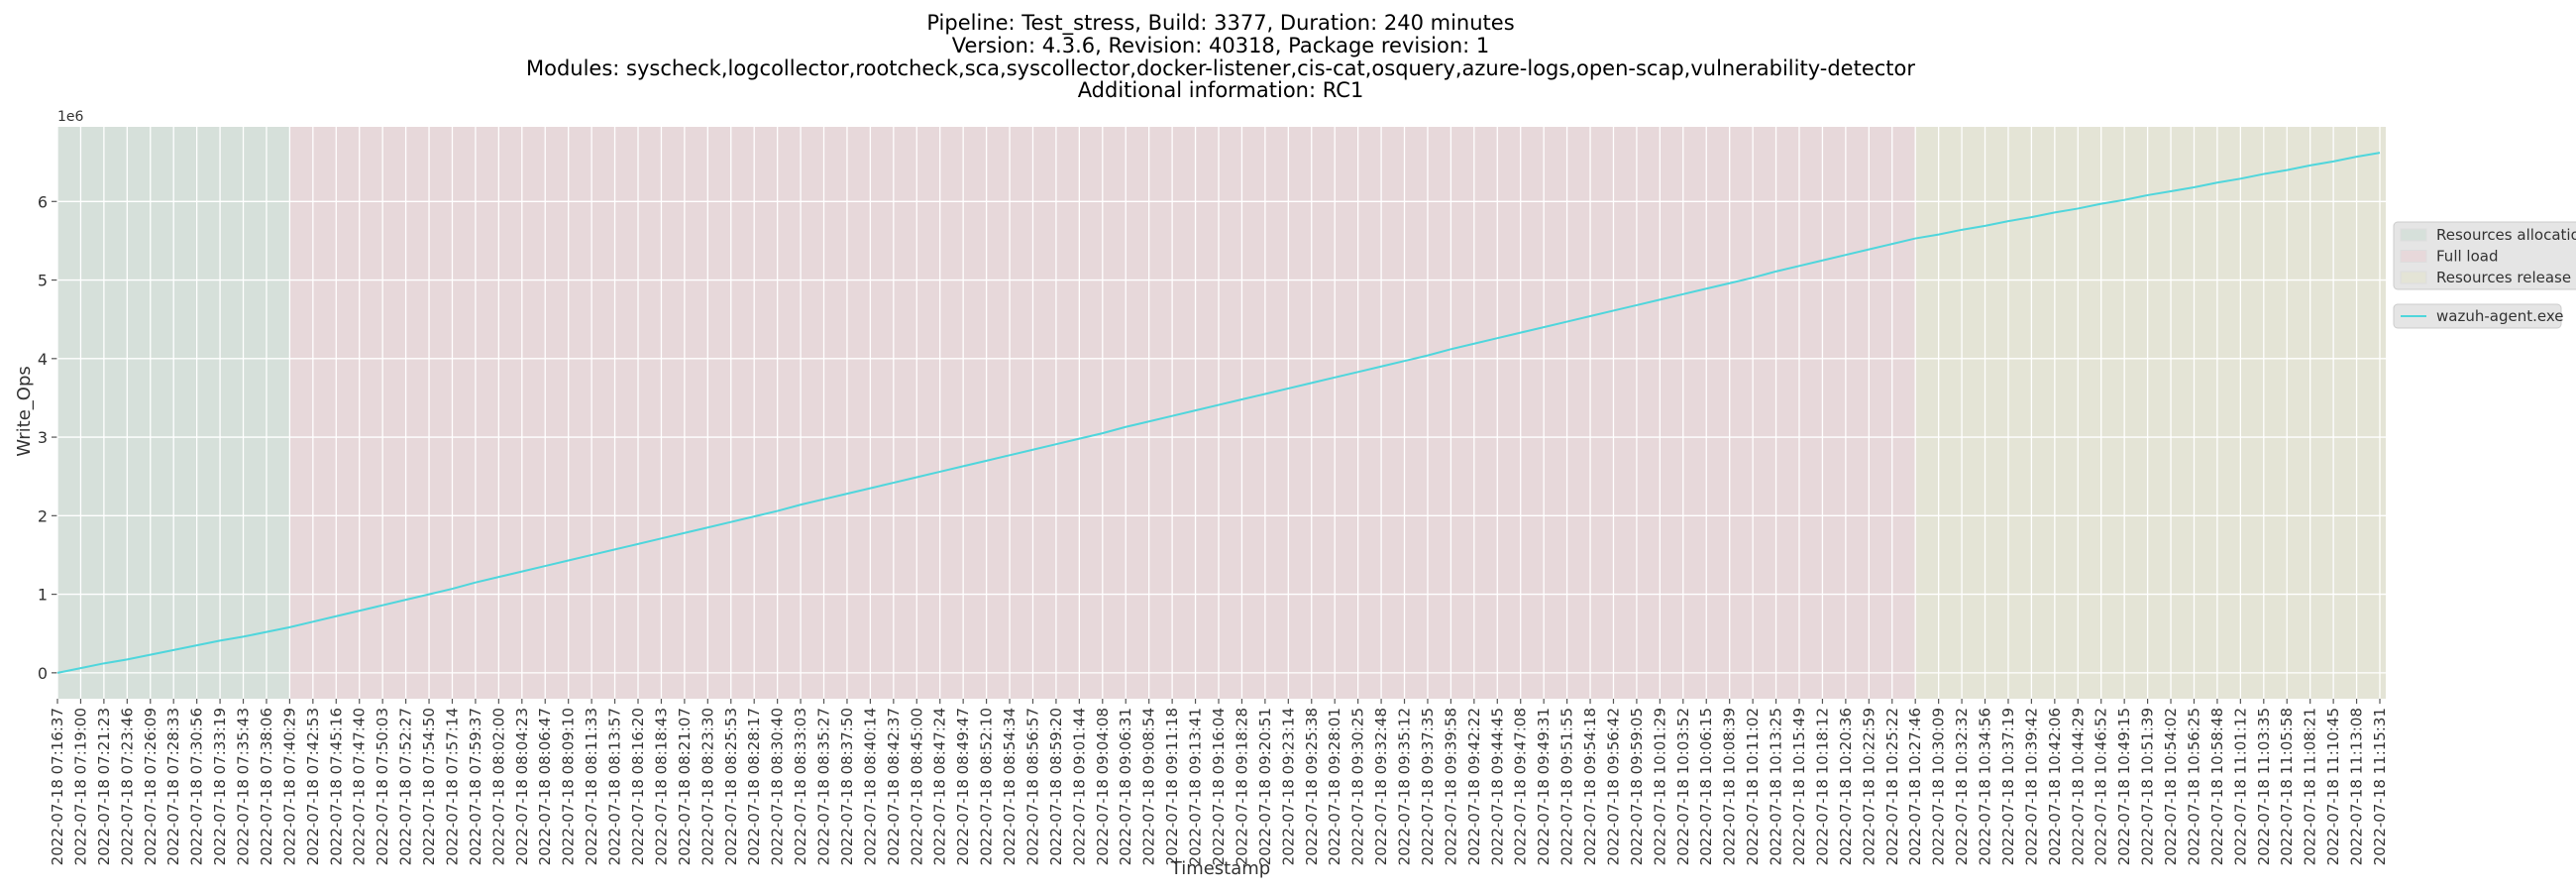 This screenshot has height=892, width=2576. What do you see at coordinates (2506, 235) in the screenshot?
I see `legend-label: Resources allocation` at bounding box center [2506, 235].